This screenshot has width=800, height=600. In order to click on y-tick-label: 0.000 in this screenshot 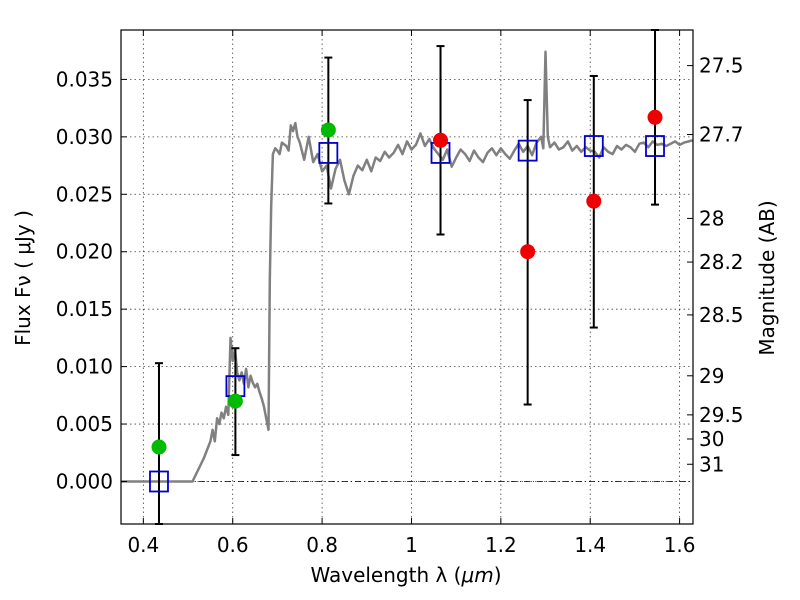, I will do `click(84, 481)`.